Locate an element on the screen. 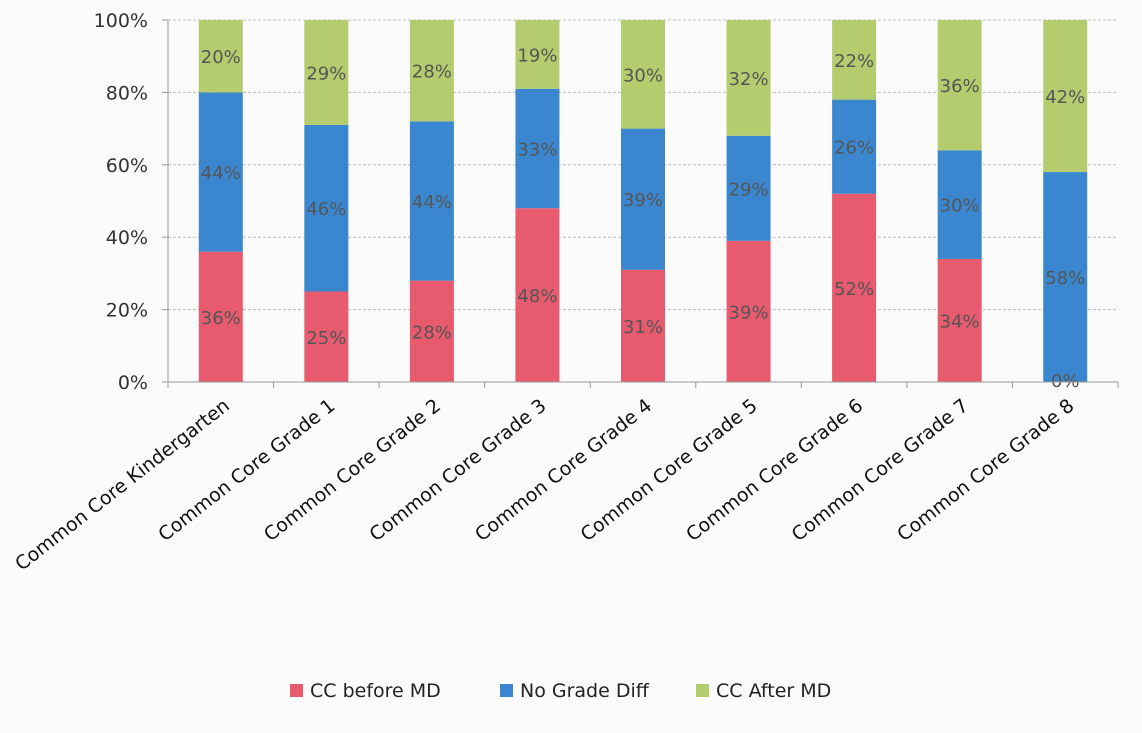  data-label: 32% is located at coordinates (749, 79).